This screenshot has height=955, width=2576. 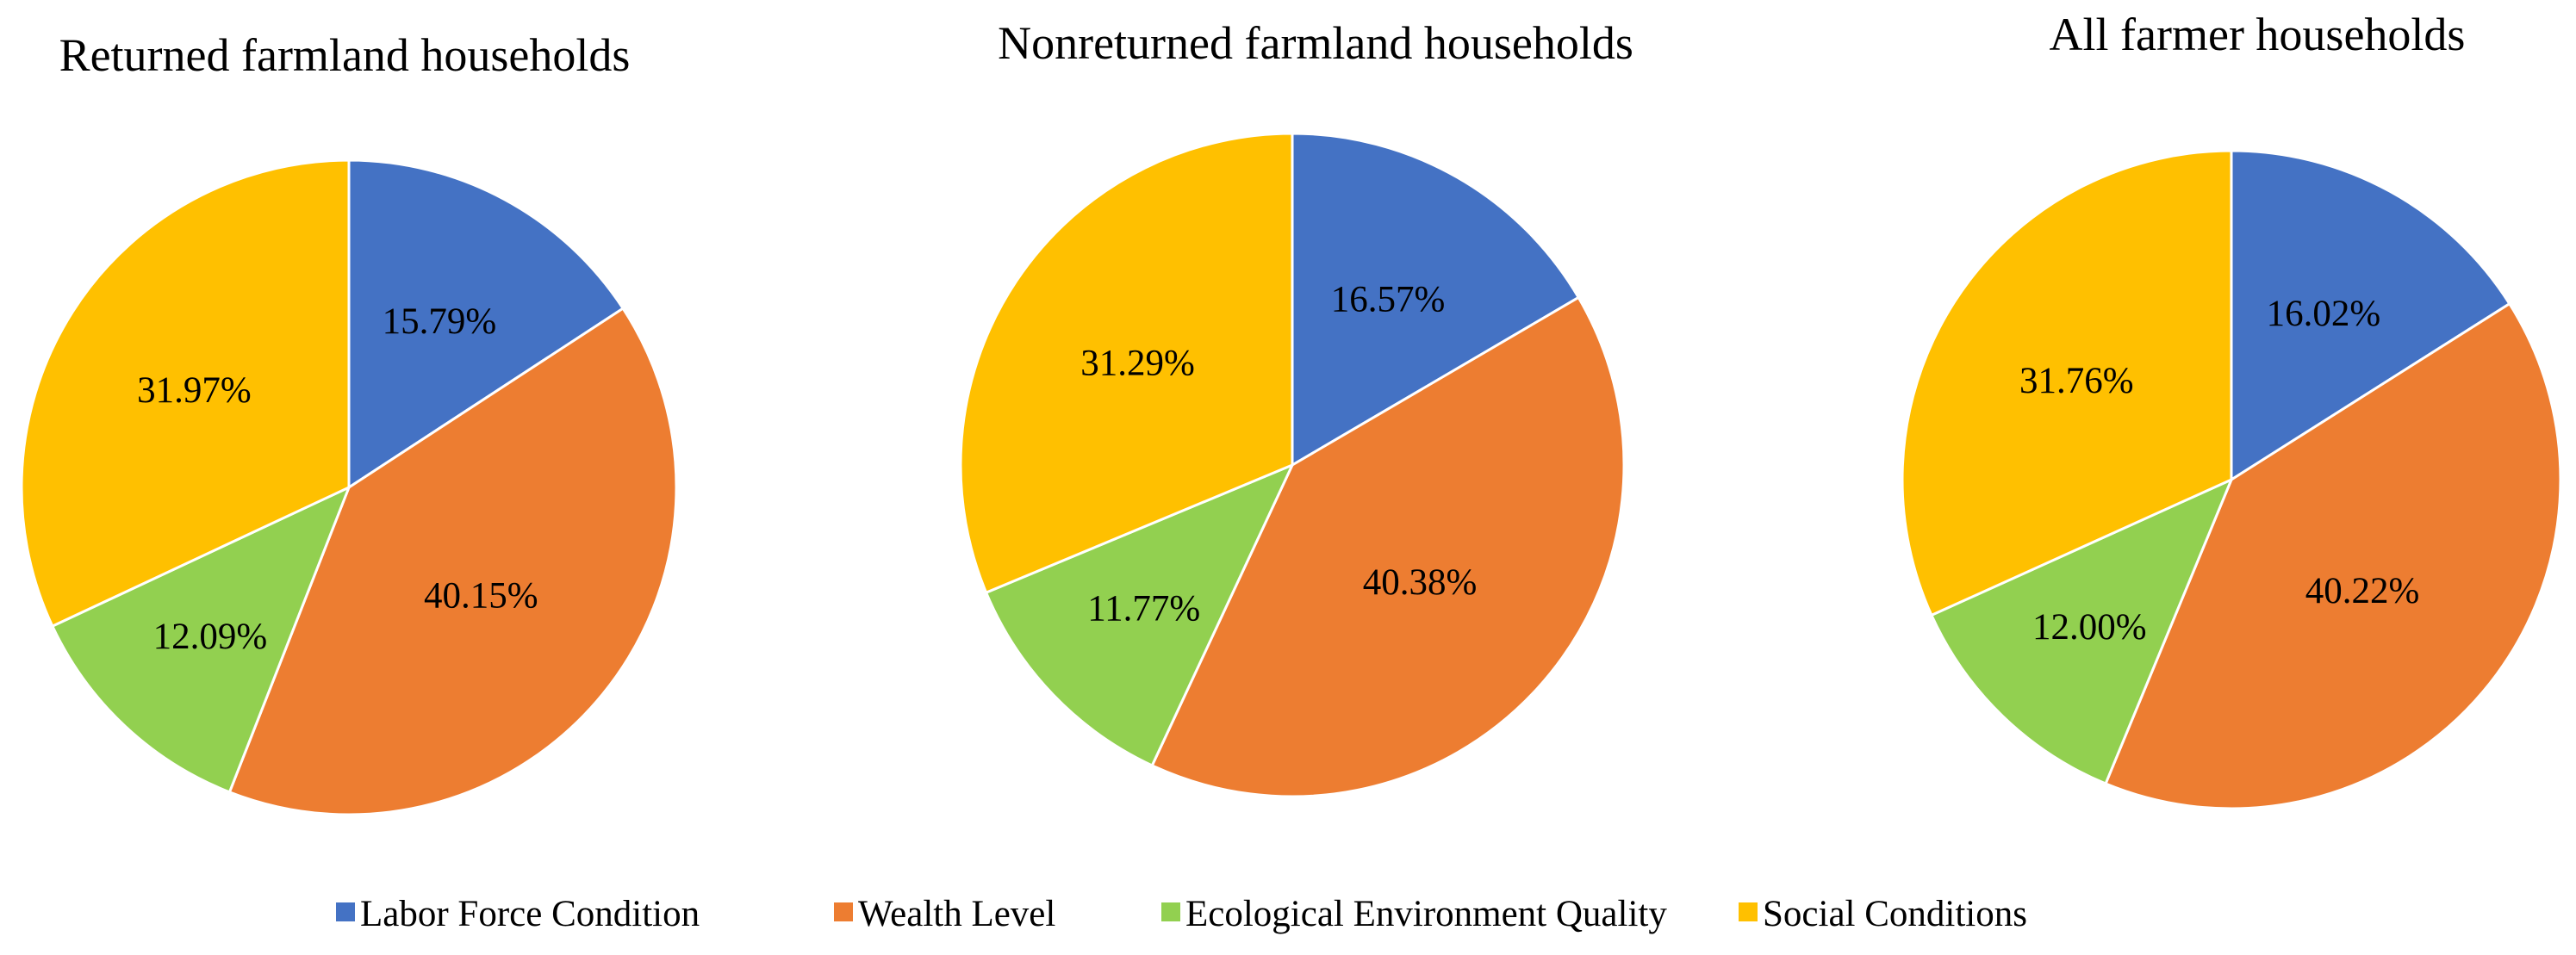 What do you see at coordinates (440, 321) in the screenshot?
I see `slice-data-label: 15.79%` at bounding box center [440, 321].